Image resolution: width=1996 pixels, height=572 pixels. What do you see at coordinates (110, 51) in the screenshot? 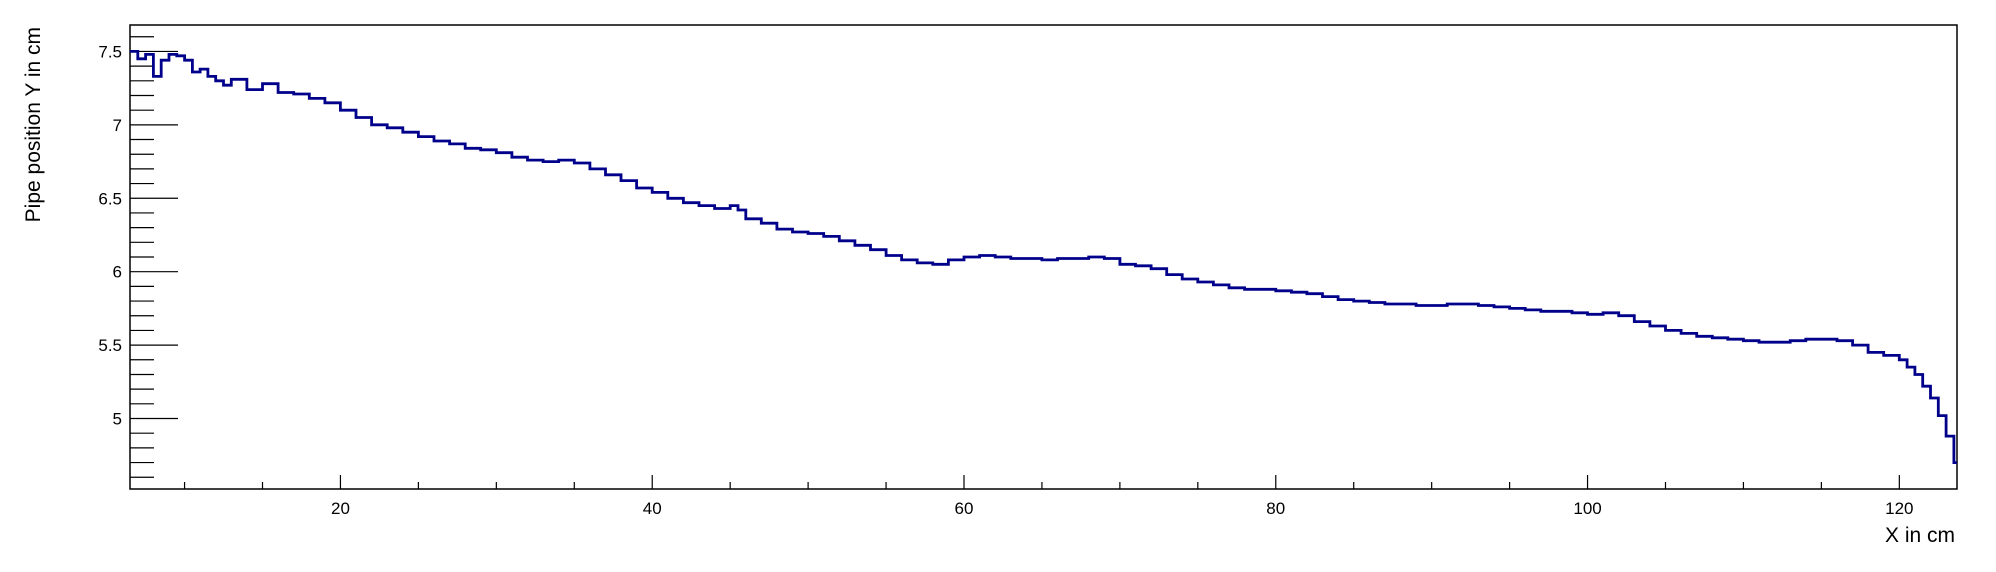
I see `y-tick-label: 7.5` at bounding box center [110, 51].